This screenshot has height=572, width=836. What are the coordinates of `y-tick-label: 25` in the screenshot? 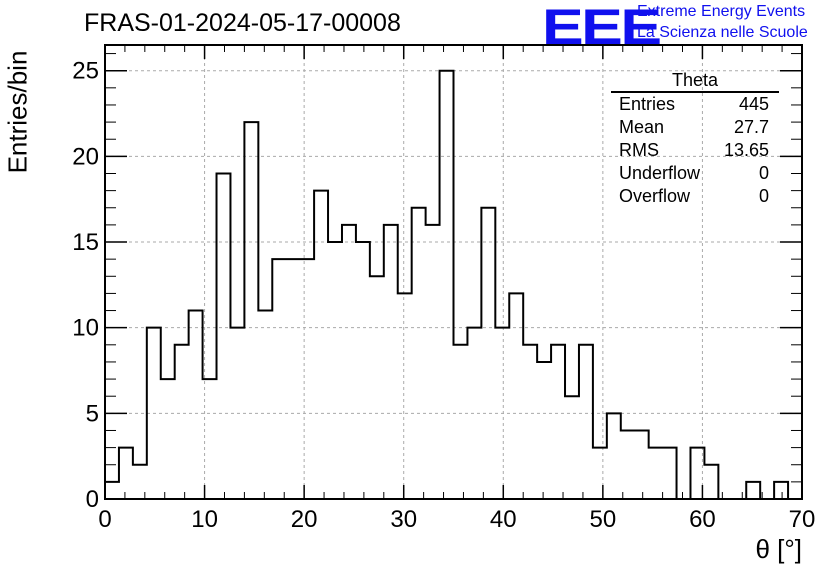 It's located at (85, 71).